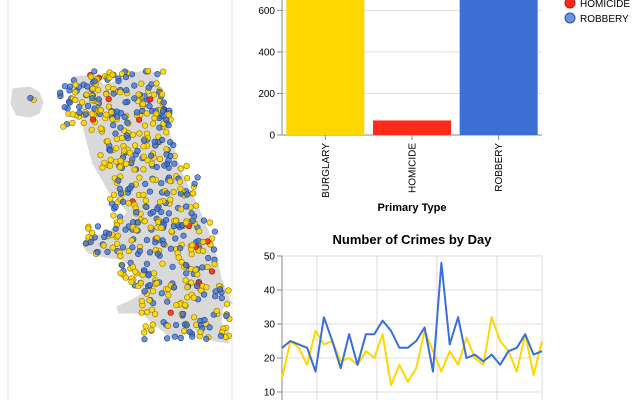 The width and height of the screenshot is (640, 400). Describe the element at coordinates (325, 67) in the screenshot. I see `bar-burglary` at that location.